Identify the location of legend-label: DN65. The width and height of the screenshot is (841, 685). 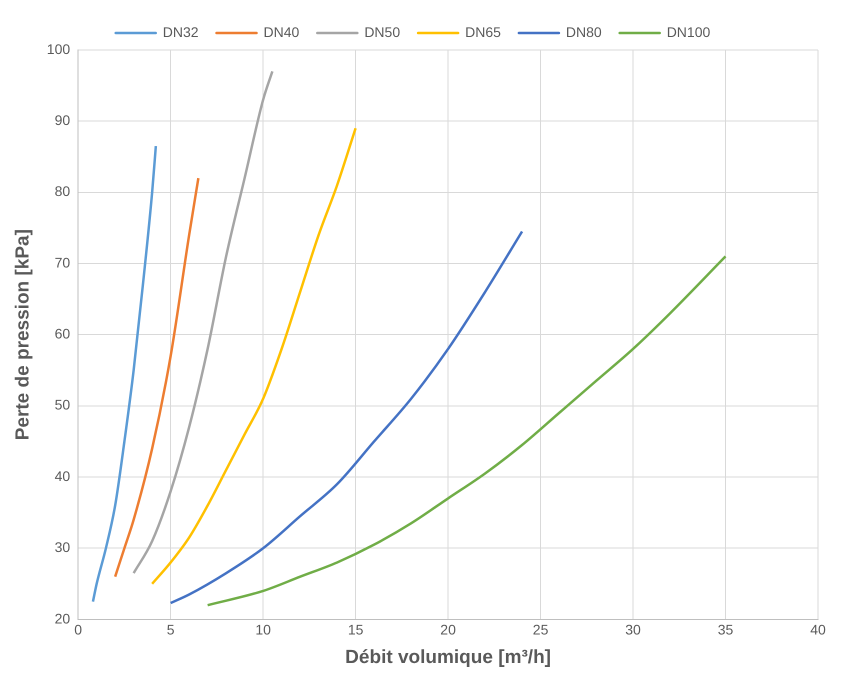
(483, 32).